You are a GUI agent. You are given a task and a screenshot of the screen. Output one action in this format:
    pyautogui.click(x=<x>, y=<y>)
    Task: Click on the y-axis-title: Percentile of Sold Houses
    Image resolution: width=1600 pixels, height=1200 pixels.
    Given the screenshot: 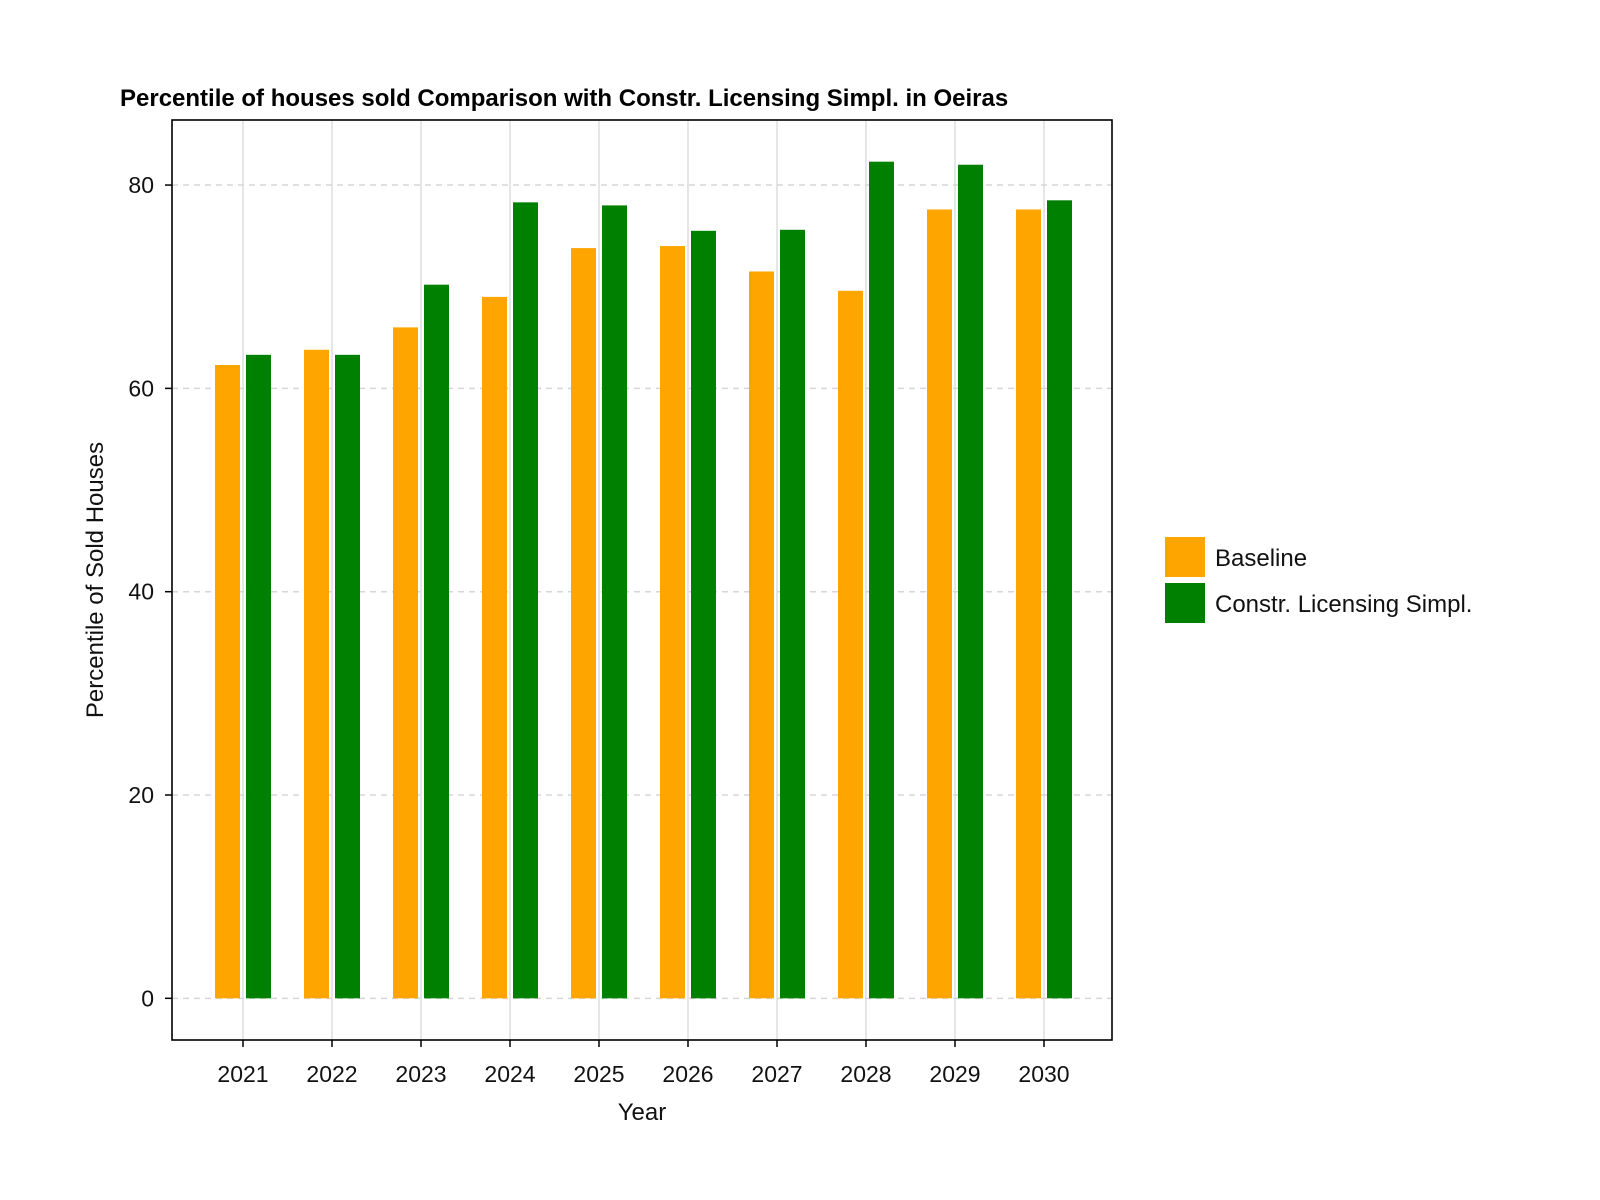 What is the action you would take?
    pyautogui.click(x=95, y=580)
    